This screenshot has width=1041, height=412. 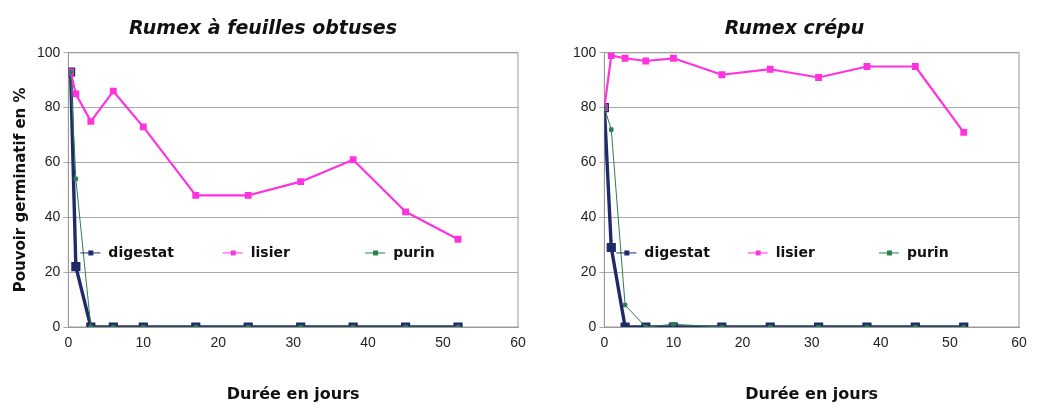 I want to click on y-axis-title: Pouvoir germinatif en %, so click(x=19, y=190).